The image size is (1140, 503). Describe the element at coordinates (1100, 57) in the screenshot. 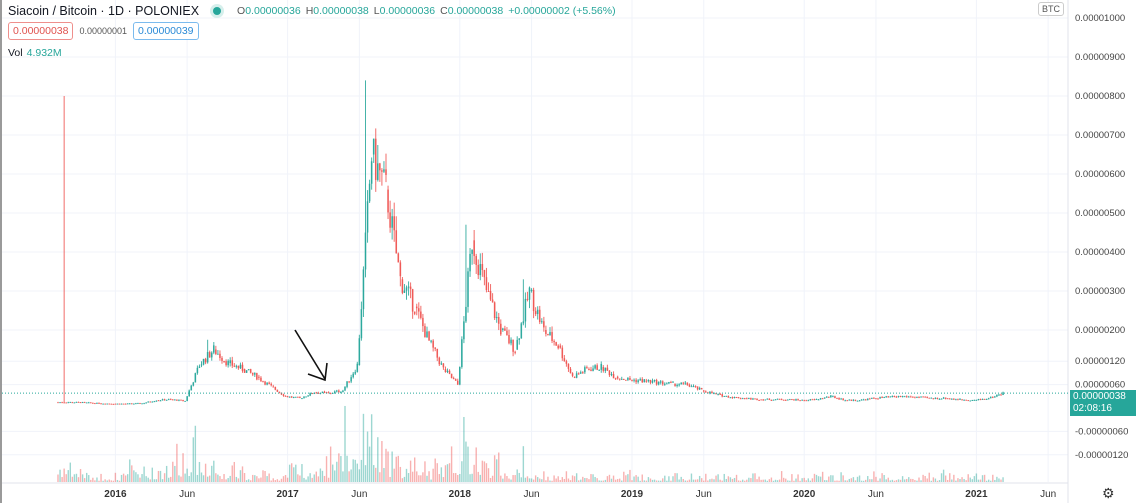

I see `price-tick-label: 0.00000900` at that location.